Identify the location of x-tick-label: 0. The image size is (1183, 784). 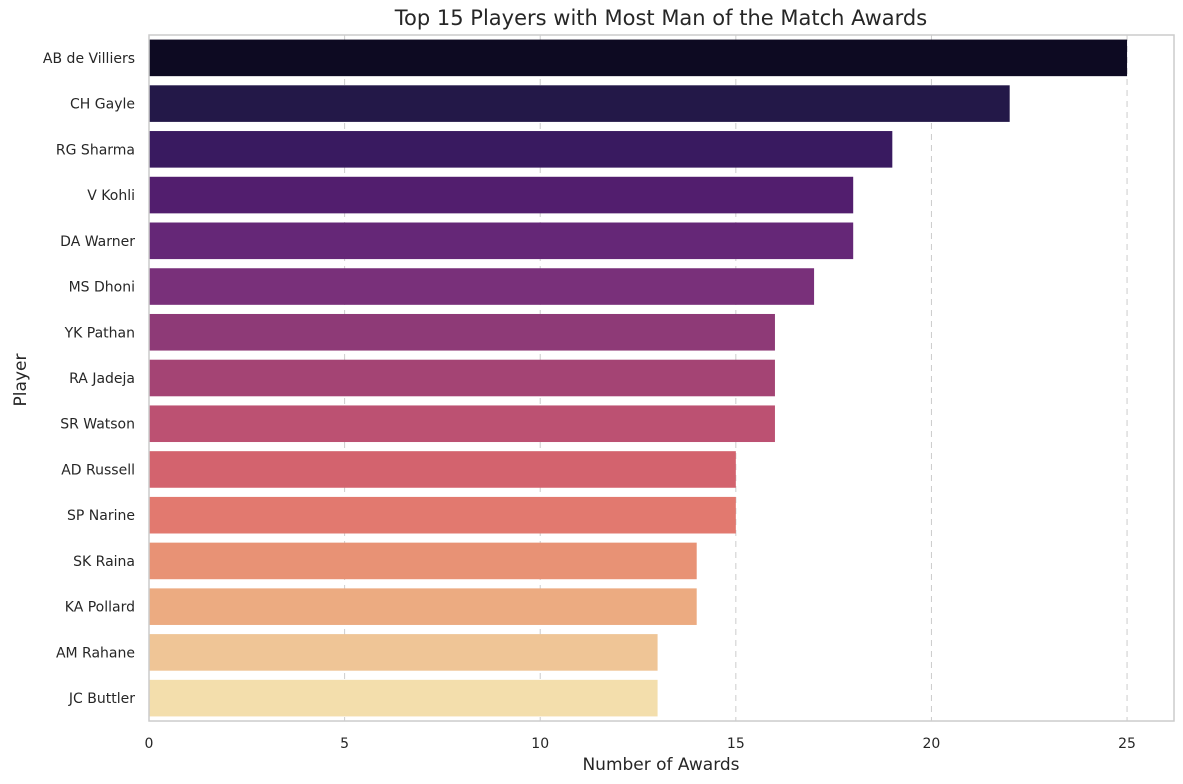
(149, 744).